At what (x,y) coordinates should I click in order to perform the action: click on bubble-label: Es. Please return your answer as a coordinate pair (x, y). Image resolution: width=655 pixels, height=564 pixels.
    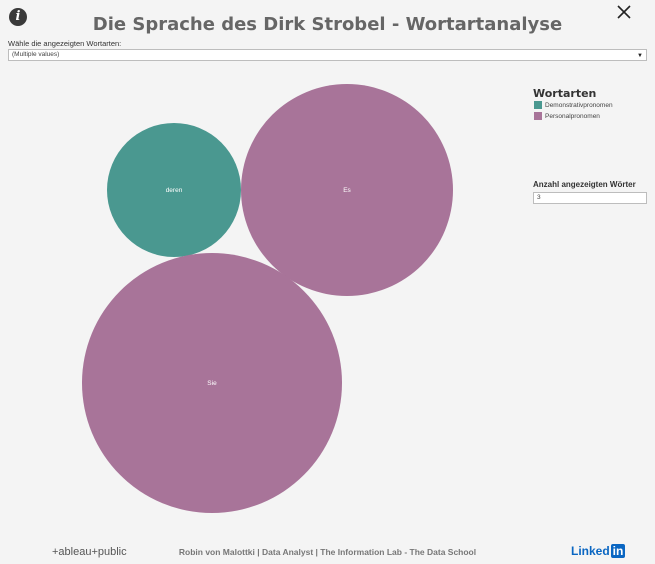
    Looking at the image, I should click on (347, 190).